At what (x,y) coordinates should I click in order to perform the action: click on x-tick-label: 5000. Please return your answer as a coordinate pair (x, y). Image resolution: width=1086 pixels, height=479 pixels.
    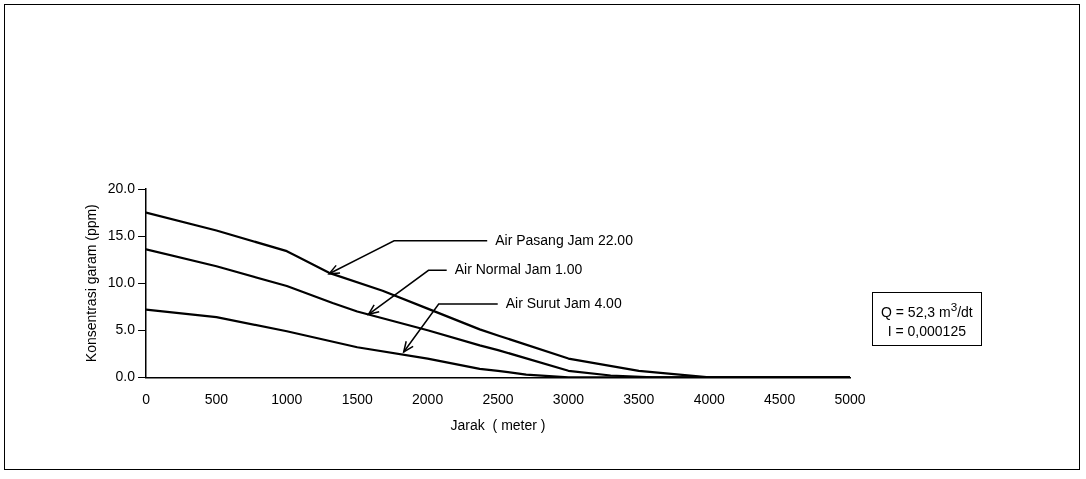
    Looking at the image, I should click on (850, 398).